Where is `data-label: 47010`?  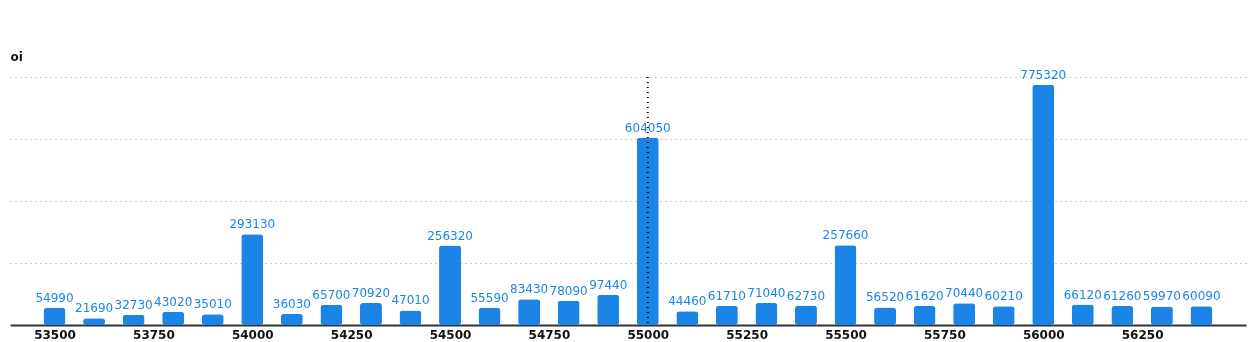 data-label: 47010 is located at coordinates (410, 300).